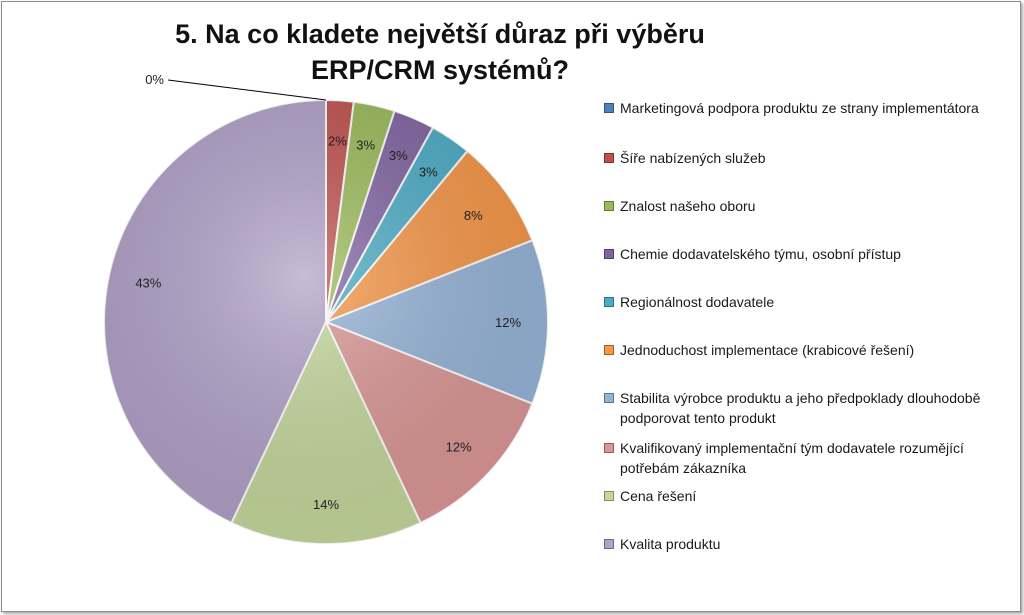 This screenshot has width=1024, height=615. I want to click on data-label-chemie-dodavatelskeho-tymu-osobni-pristu: 3%, so click(398, 155).